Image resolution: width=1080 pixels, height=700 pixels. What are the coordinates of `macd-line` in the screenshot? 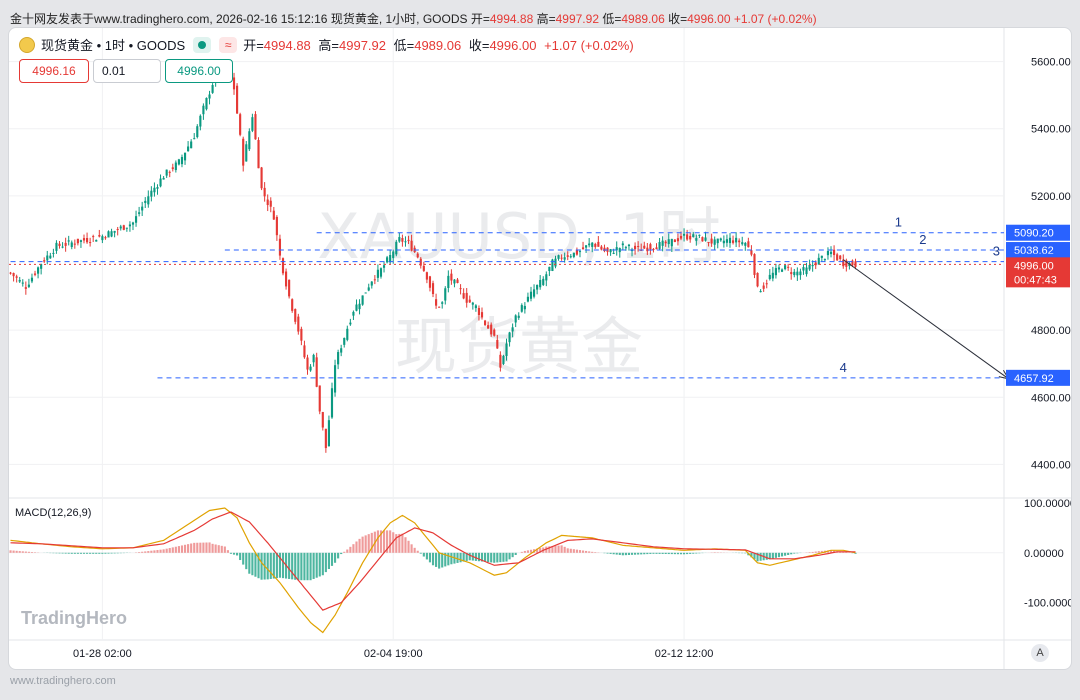 It's located at (433, 570).